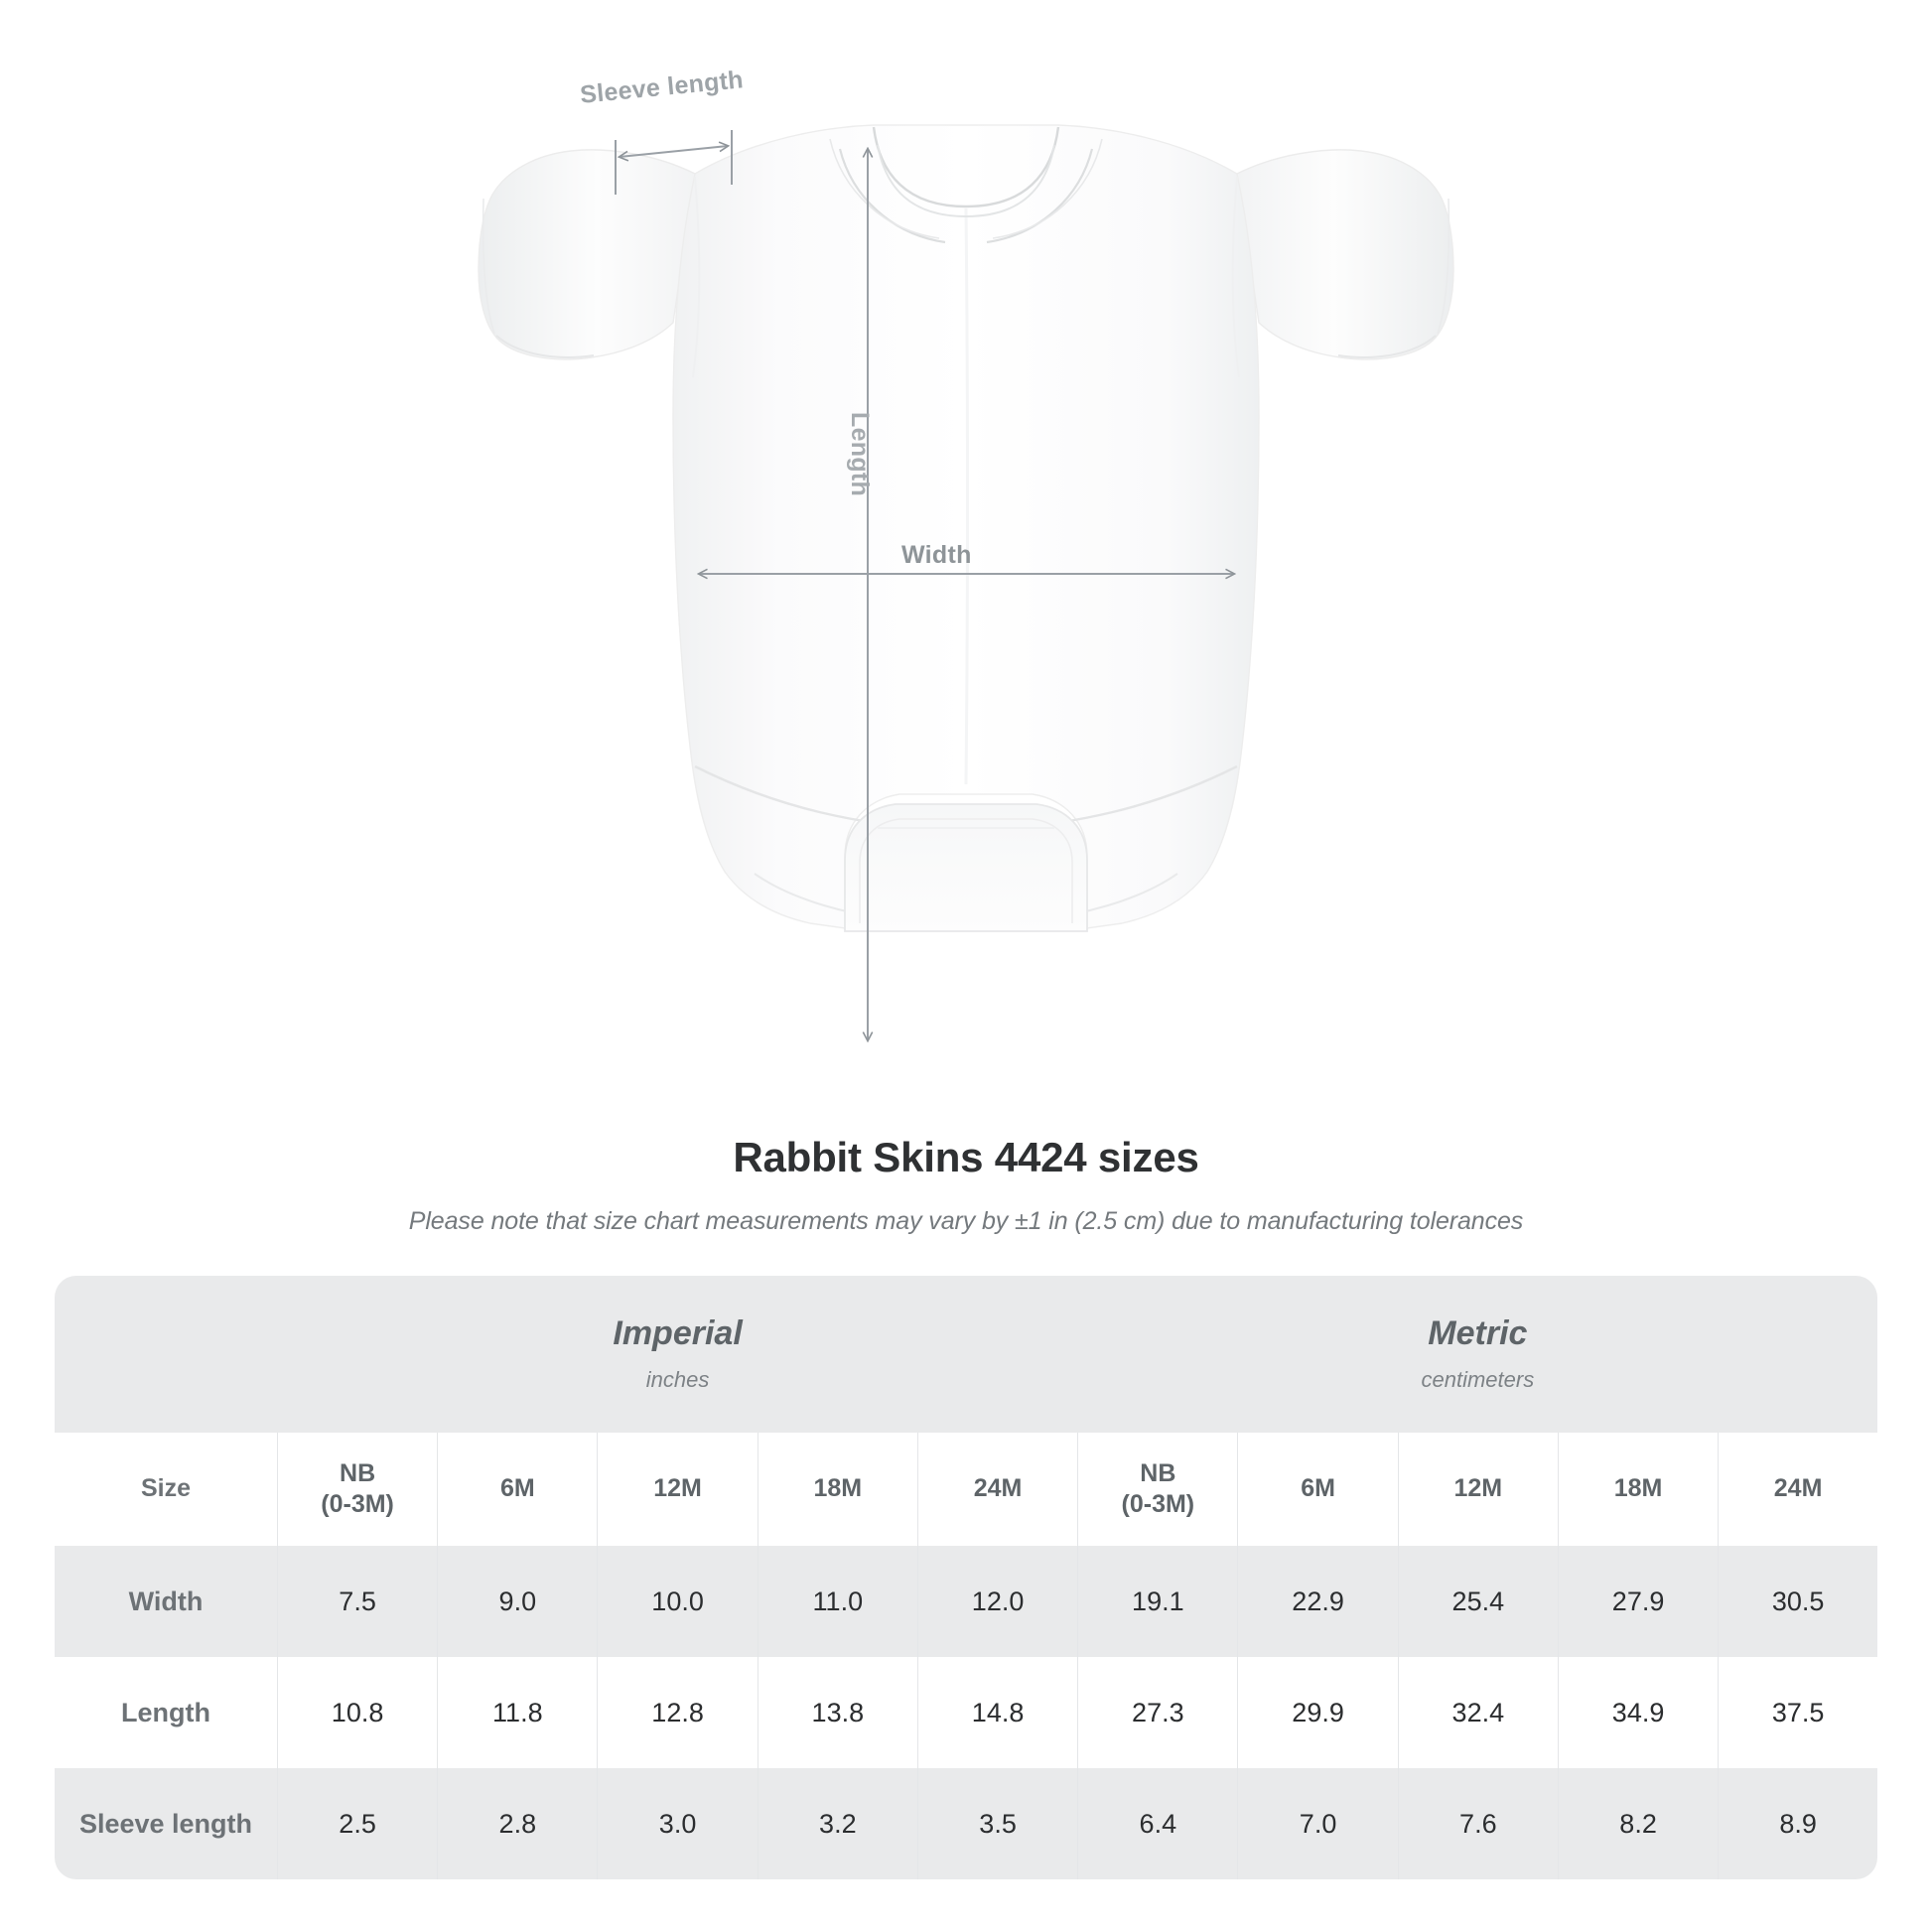  I want to click on cell-sleeve-metric-24m: 8.9, so click(1798, 1823).